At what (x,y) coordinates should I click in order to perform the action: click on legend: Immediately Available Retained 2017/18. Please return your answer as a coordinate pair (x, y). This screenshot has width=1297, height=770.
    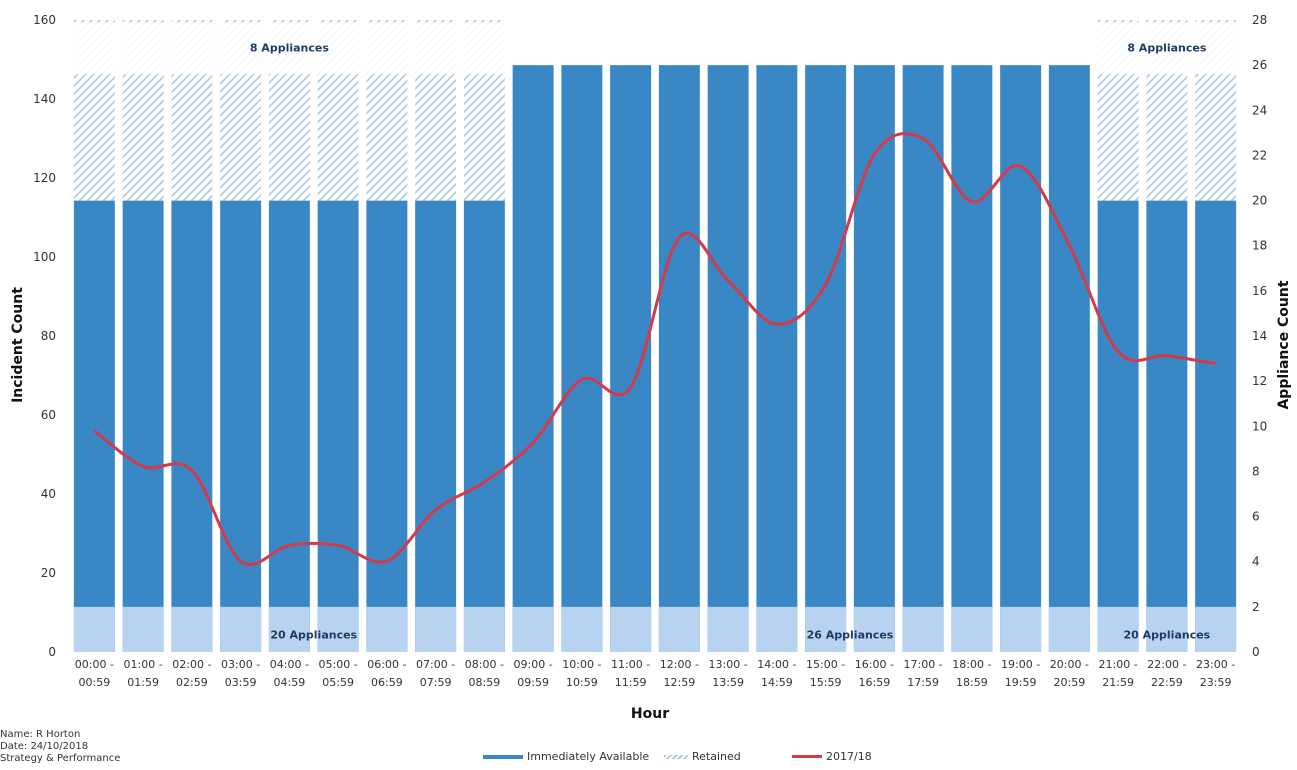
    Looking at the image, I should click on (648, 759).